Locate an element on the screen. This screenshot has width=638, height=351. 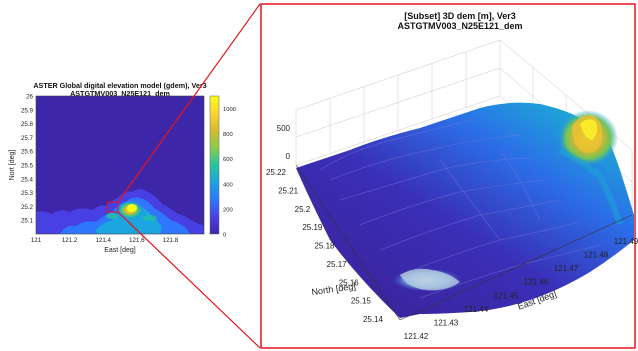
colorbar-tick: 1000 is located at coordinates (229, 110).